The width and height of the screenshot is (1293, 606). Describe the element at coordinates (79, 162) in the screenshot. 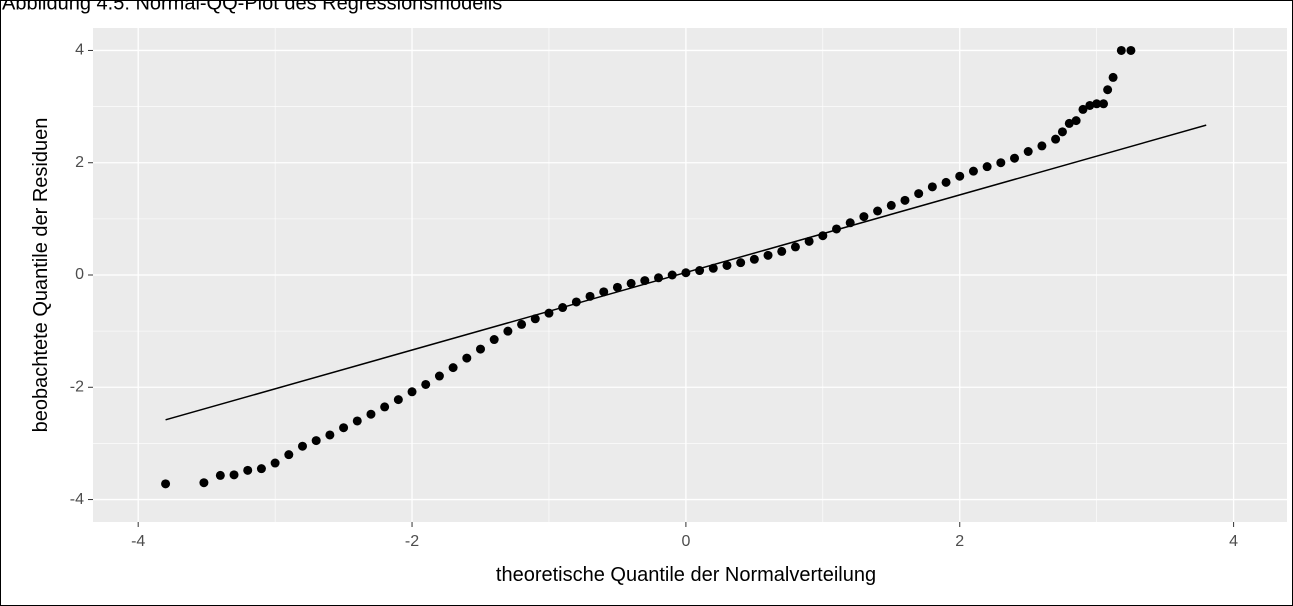

I see `y-tick-label: 2` at that location.